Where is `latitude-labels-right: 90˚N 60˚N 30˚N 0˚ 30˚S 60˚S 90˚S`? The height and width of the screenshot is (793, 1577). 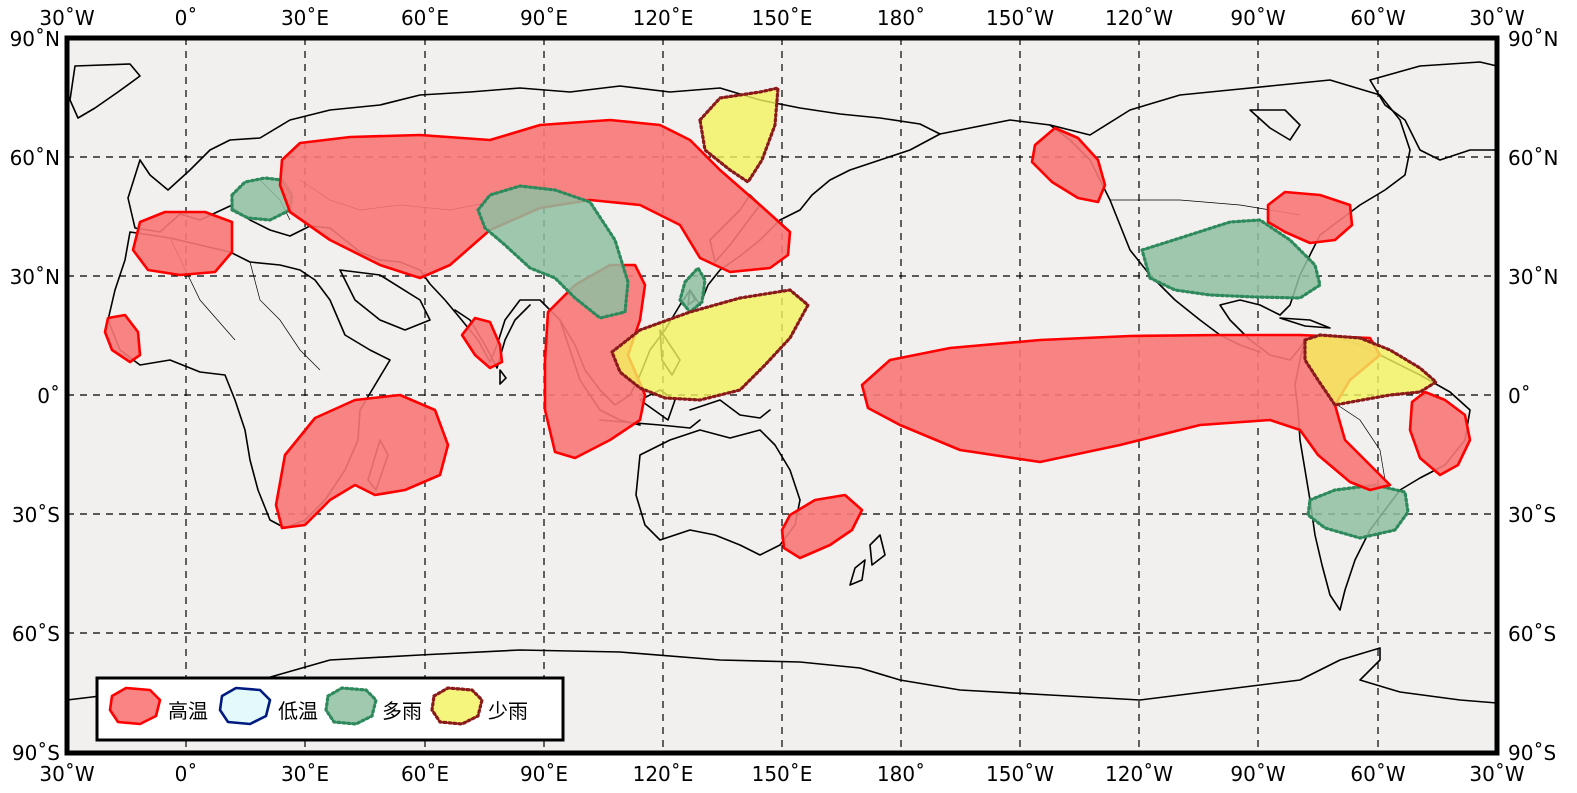
latitude-labels-right: 90˚N 60˚N 30˚N 0˚ 30˚S 60˚S 90˚S is located at coordinates (1533, 396).